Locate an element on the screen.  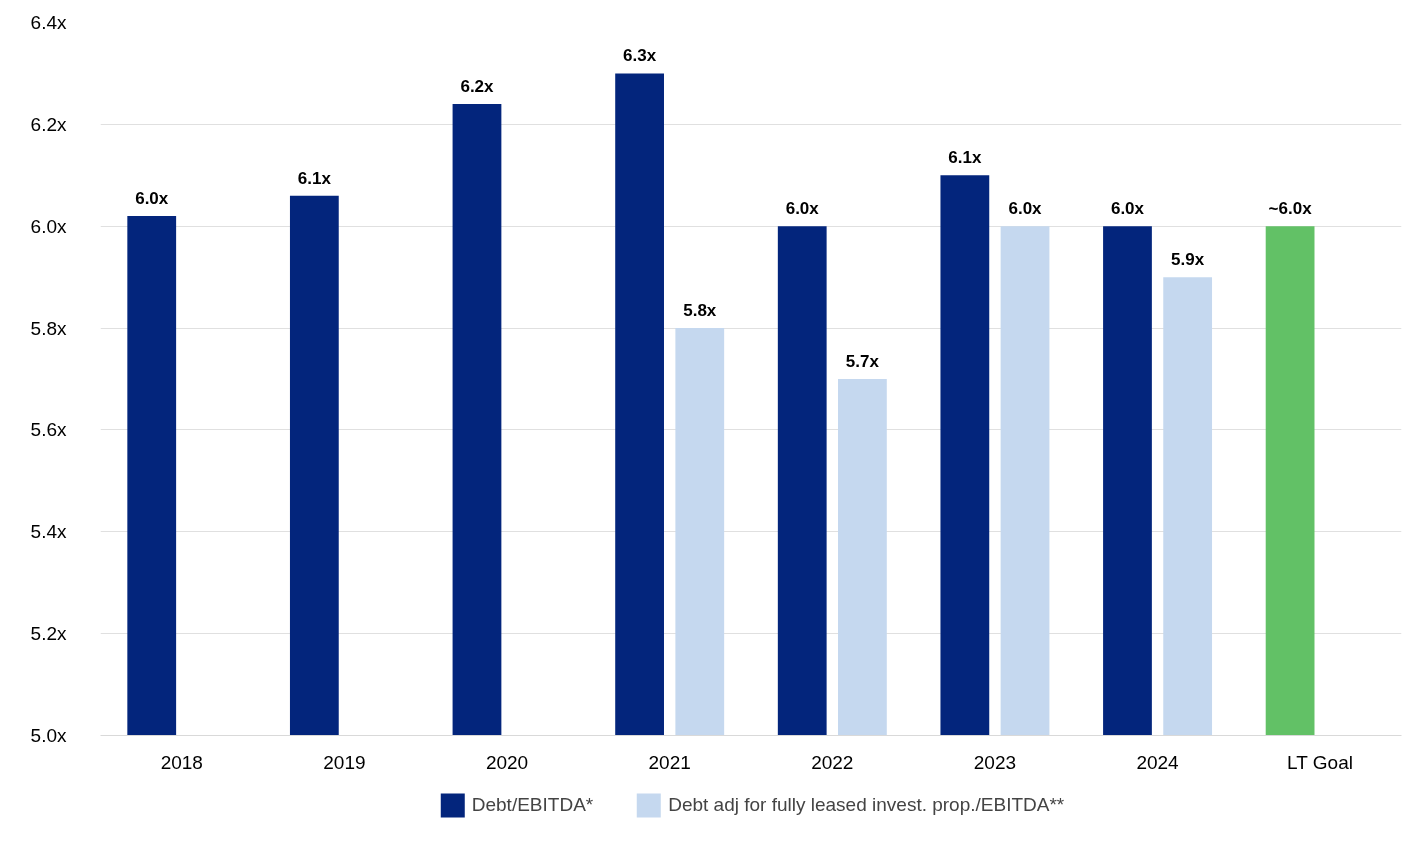
x-tick-label: 2018 is located at coordinates (181, 762).